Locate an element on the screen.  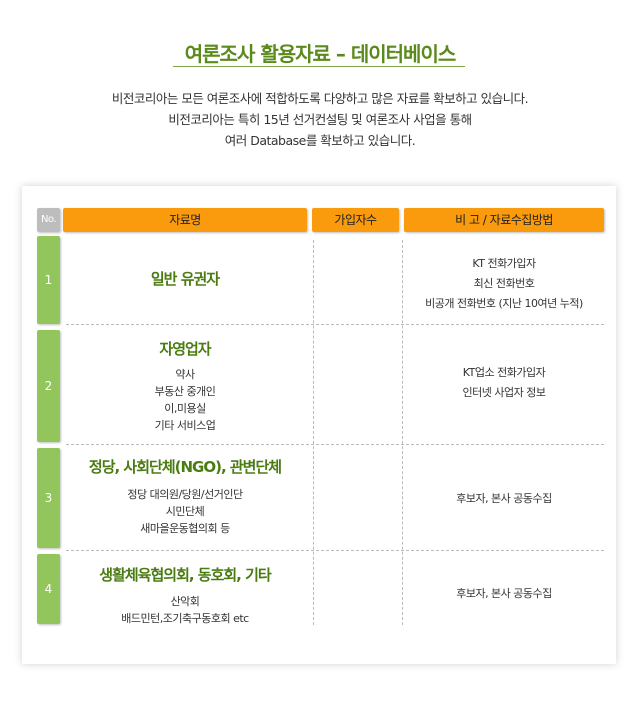
note-line: 인터넷 사업자 정보 is located at coordinates (504, 392).